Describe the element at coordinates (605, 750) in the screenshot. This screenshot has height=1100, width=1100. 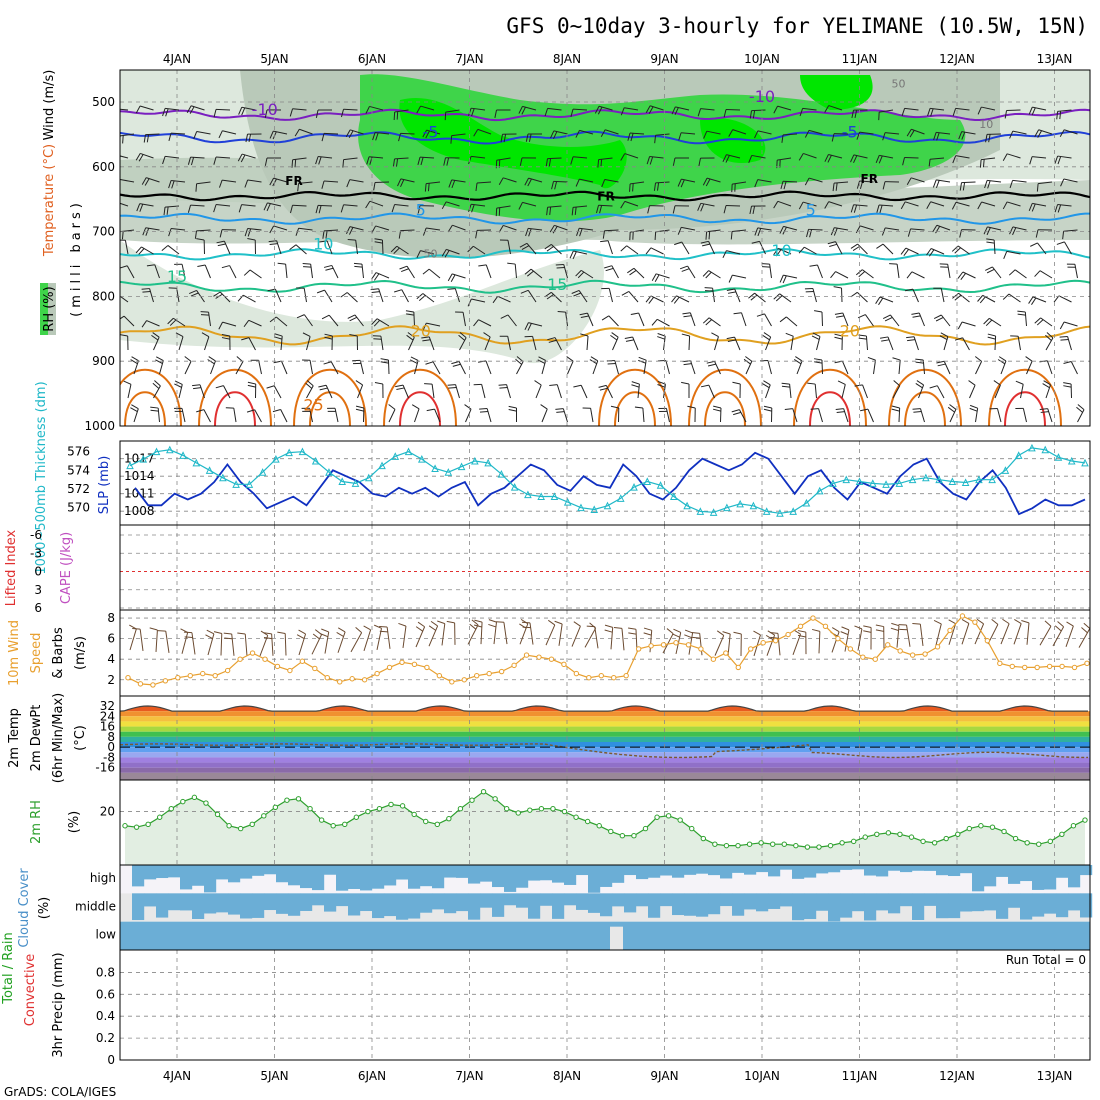
I see `temp-band` at that location.